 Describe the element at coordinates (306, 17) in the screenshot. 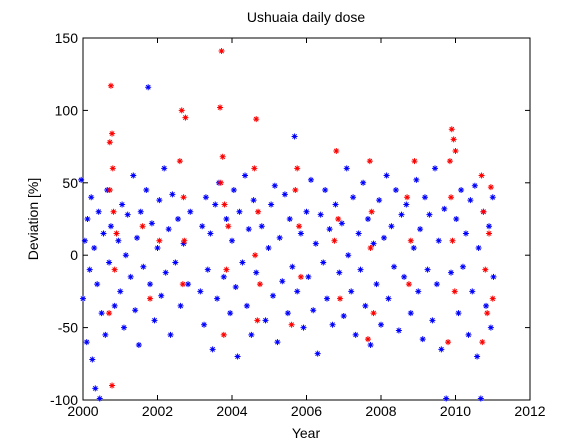

I see `chart-title: Ushuaia daily dose` at that location.